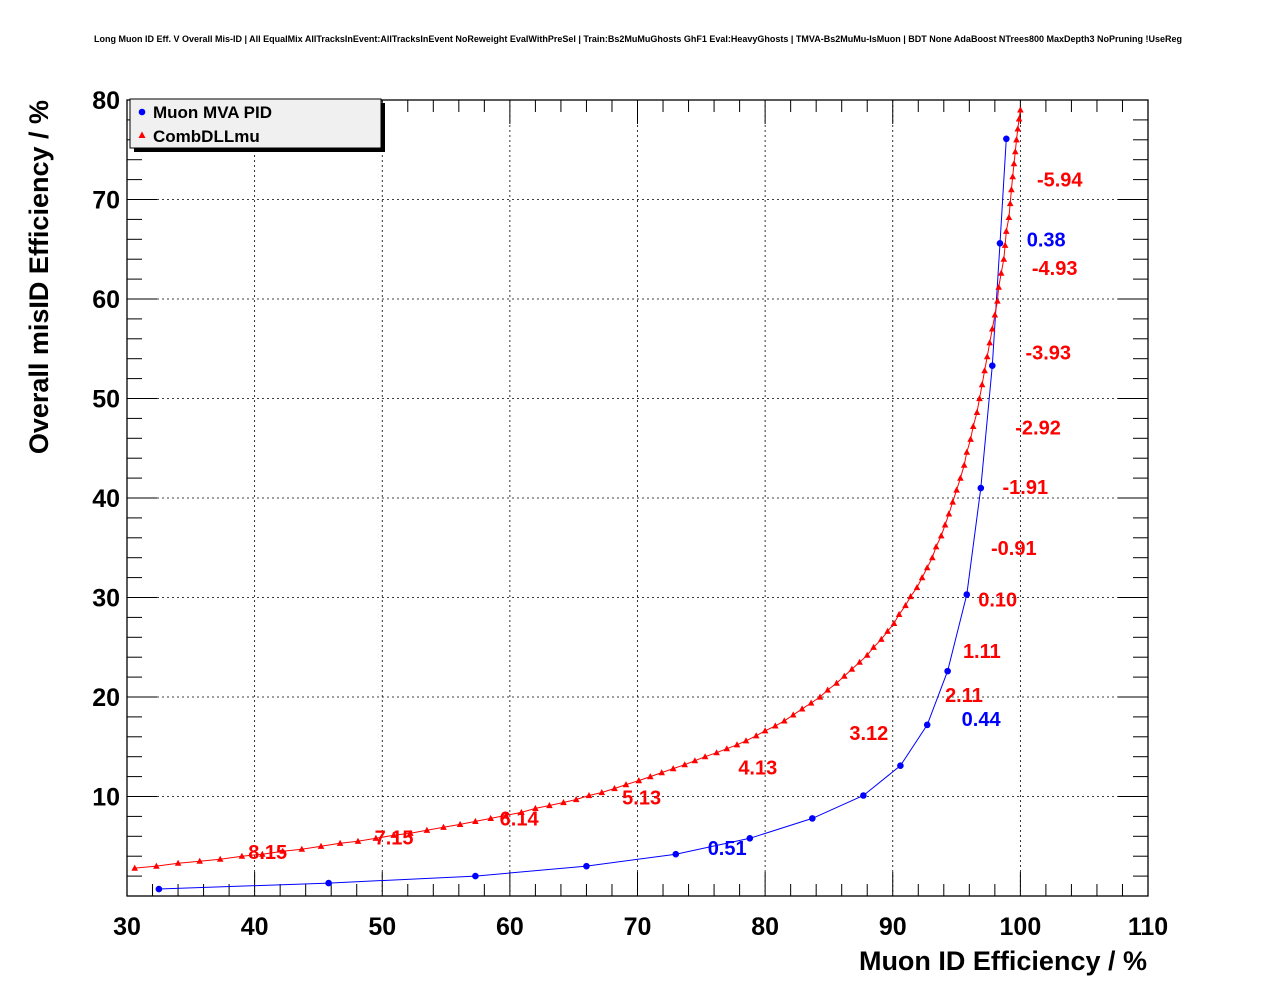  Describe the element at coordinates (382, 927) in the screenshot. I see `x-tick-label: 50` at that location.